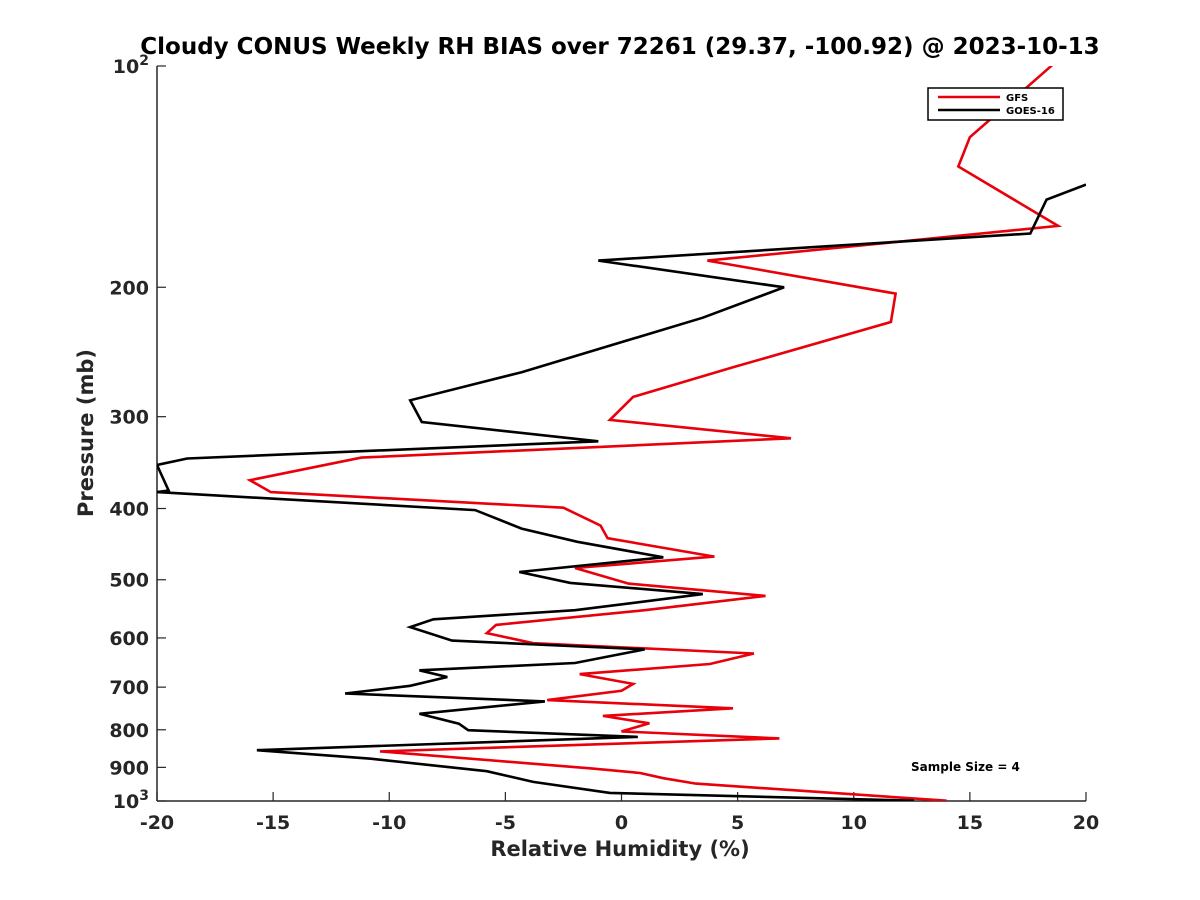 The height and width of the screenshot is (900, 1200). I want to click on x-tick-label: -15, so click(273, 823).